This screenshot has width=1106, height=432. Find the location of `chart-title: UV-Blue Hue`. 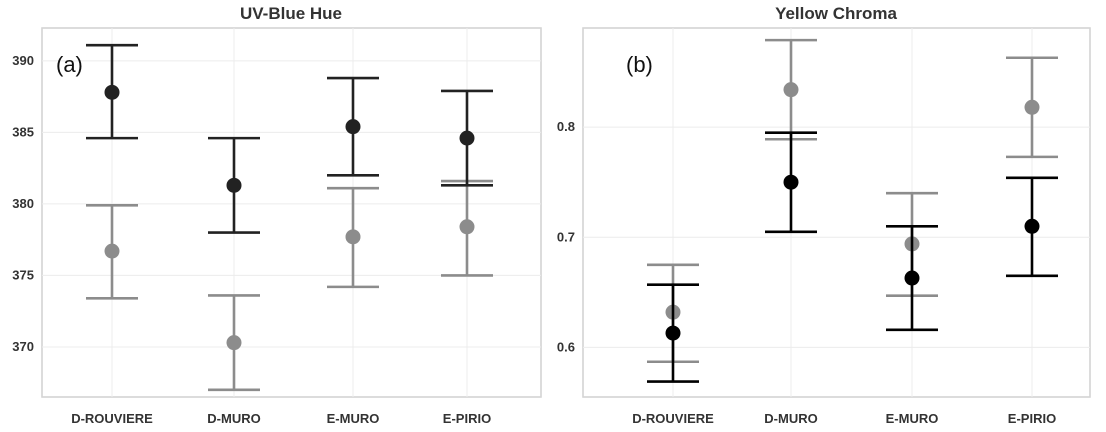

chart-title: UV-Blue Hue is located at coordinates (291, 13).